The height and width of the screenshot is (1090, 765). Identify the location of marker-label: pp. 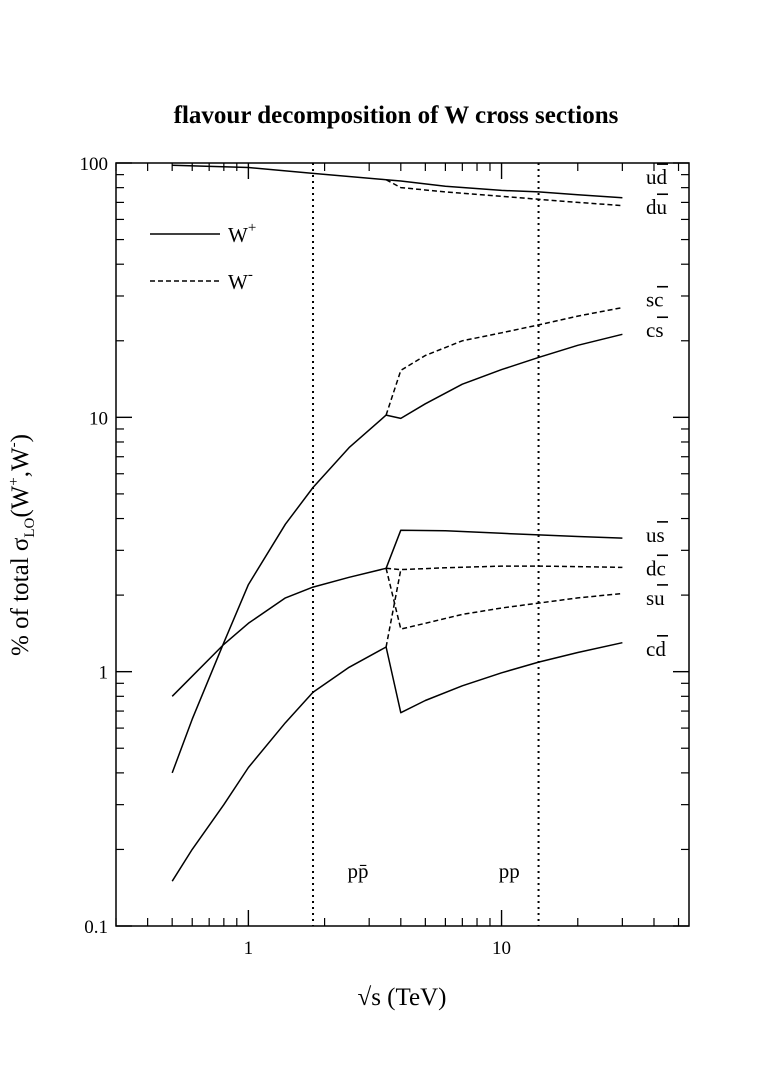
(509, 871).